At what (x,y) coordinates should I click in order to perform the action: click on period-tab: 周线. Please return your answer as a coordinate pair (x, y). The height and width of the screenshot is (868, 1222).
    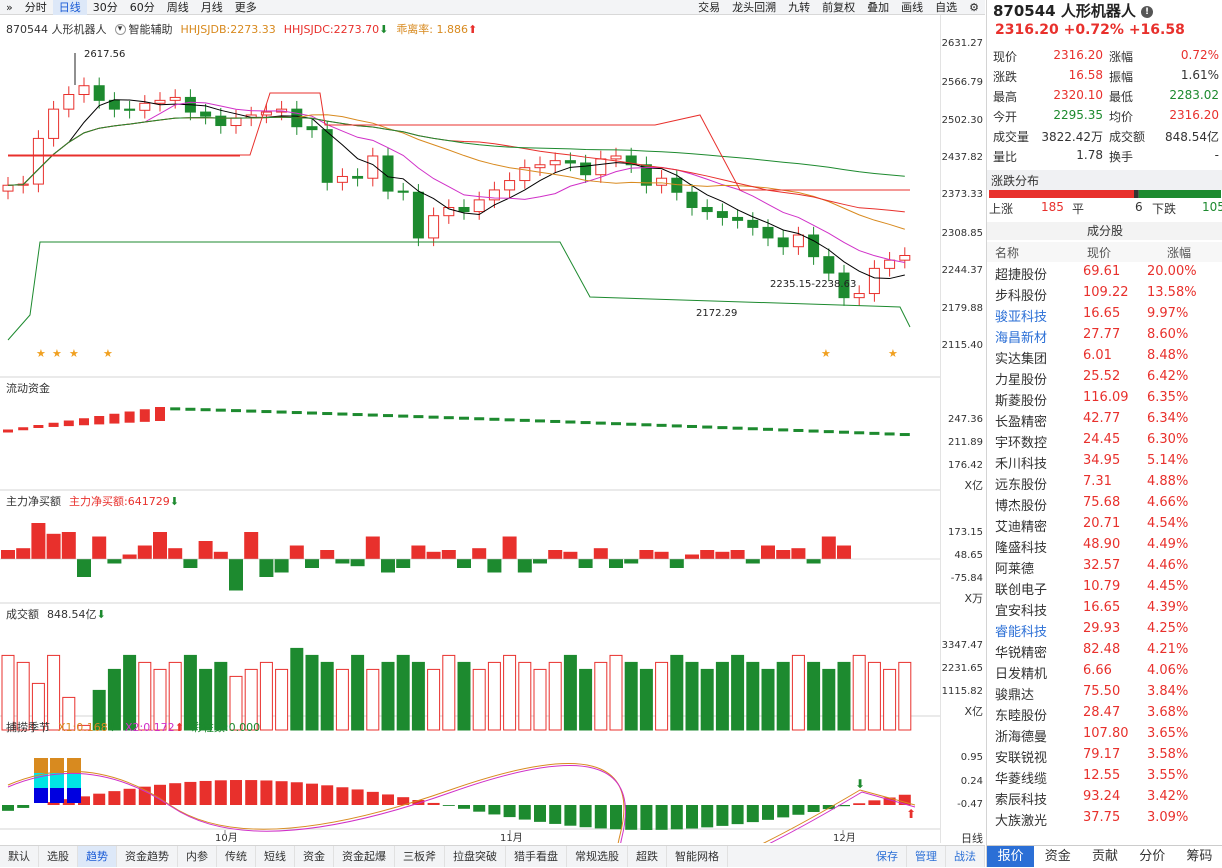
    Looking at the image, I should click on (177, 7).